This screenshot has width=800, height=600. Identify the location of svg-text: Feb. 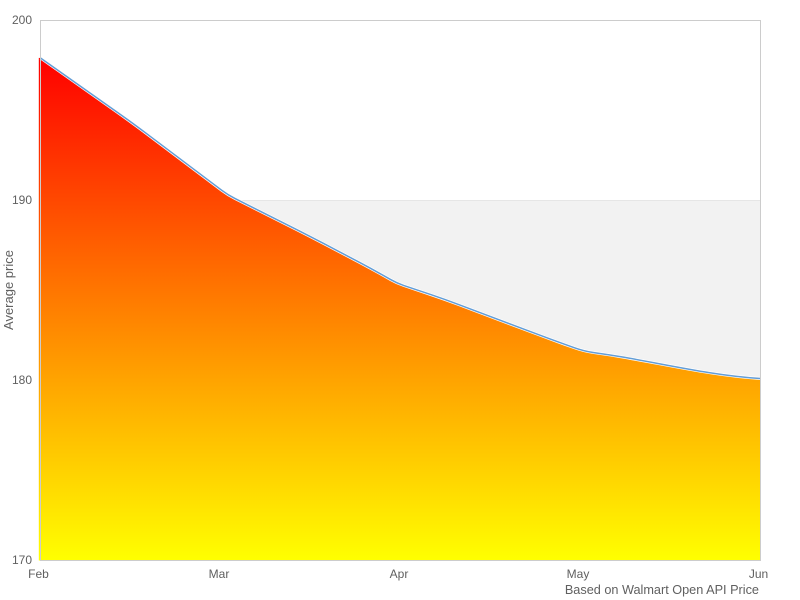
(38, 574).